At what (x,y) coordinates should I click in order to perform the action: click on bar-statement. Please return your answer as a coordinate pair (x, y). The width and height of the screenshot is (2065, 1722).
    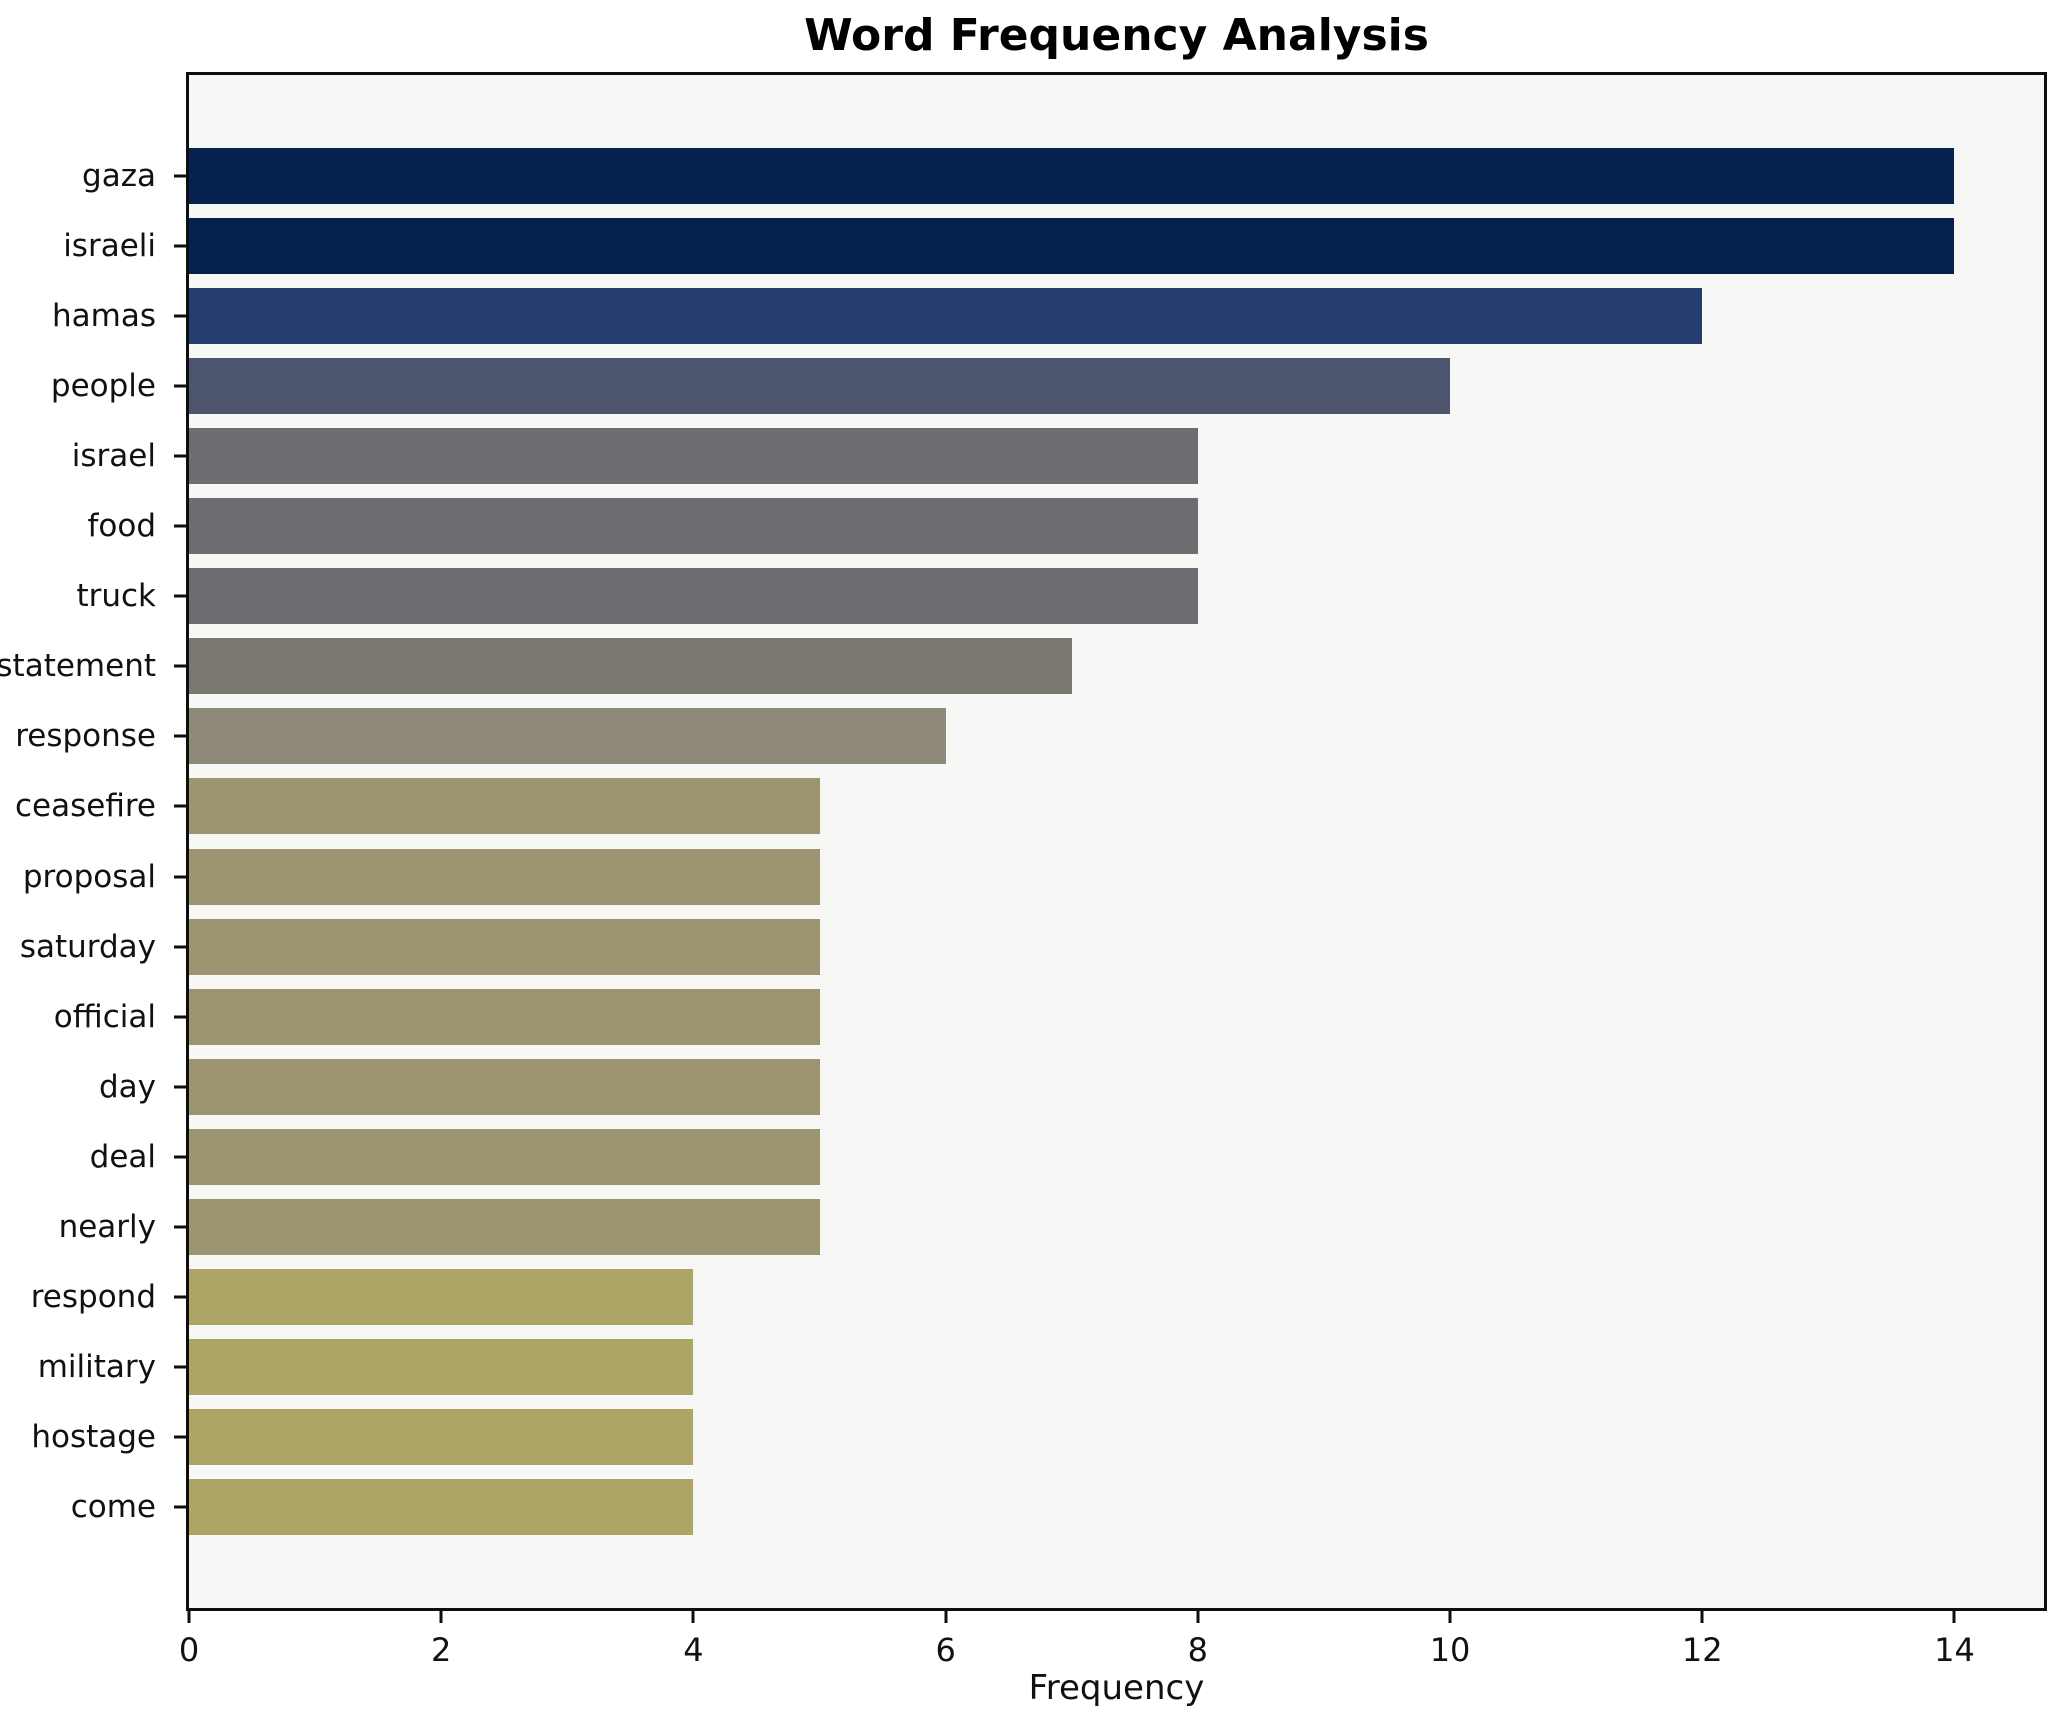
    Looking at the image, I should click on (630, 666).